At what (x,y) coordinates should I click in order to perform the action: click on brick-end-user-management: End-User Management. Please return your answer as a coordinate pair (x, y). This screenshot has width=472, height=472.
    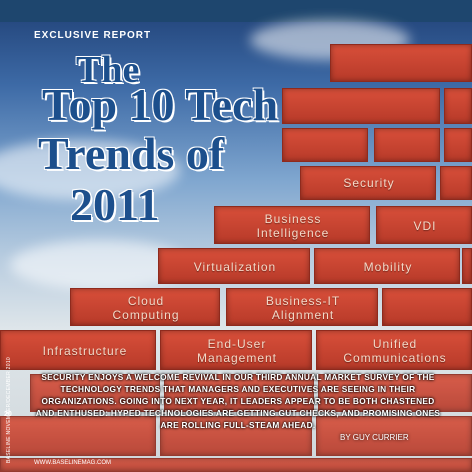
    Looking at the image, I should click on (236, 350).